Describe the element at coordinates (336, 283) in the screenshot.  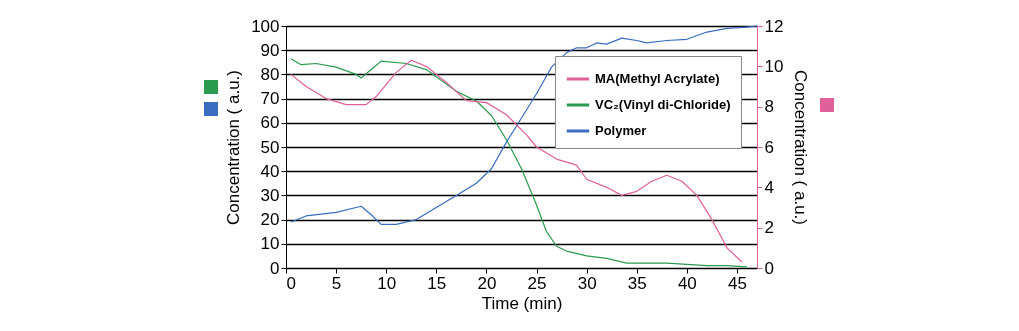
I see `x-tick-label: 5` at that location.